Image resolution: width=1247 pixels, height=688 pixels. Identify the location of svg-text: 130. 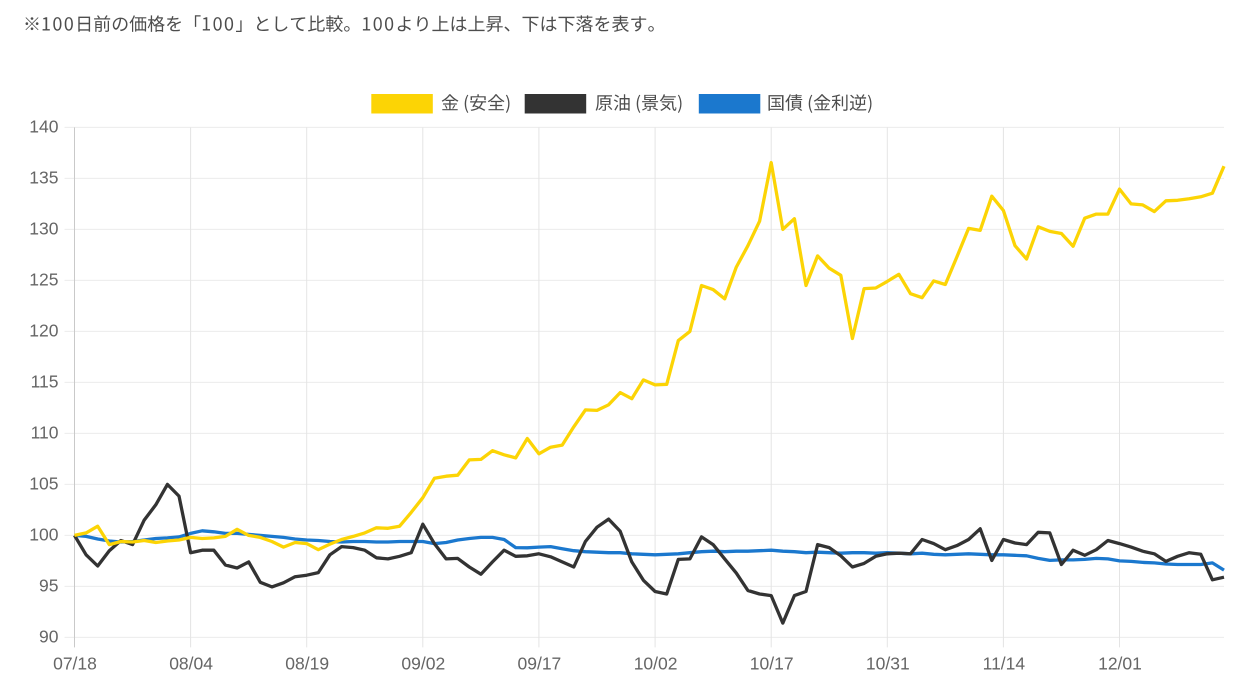
(43, 229).